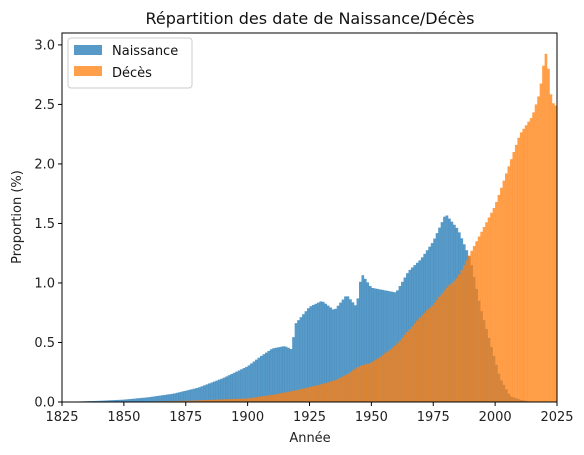  Describe the element at coordinates (495, 417) in the screenshot. I see `x-tick-label: 2000` at that location.